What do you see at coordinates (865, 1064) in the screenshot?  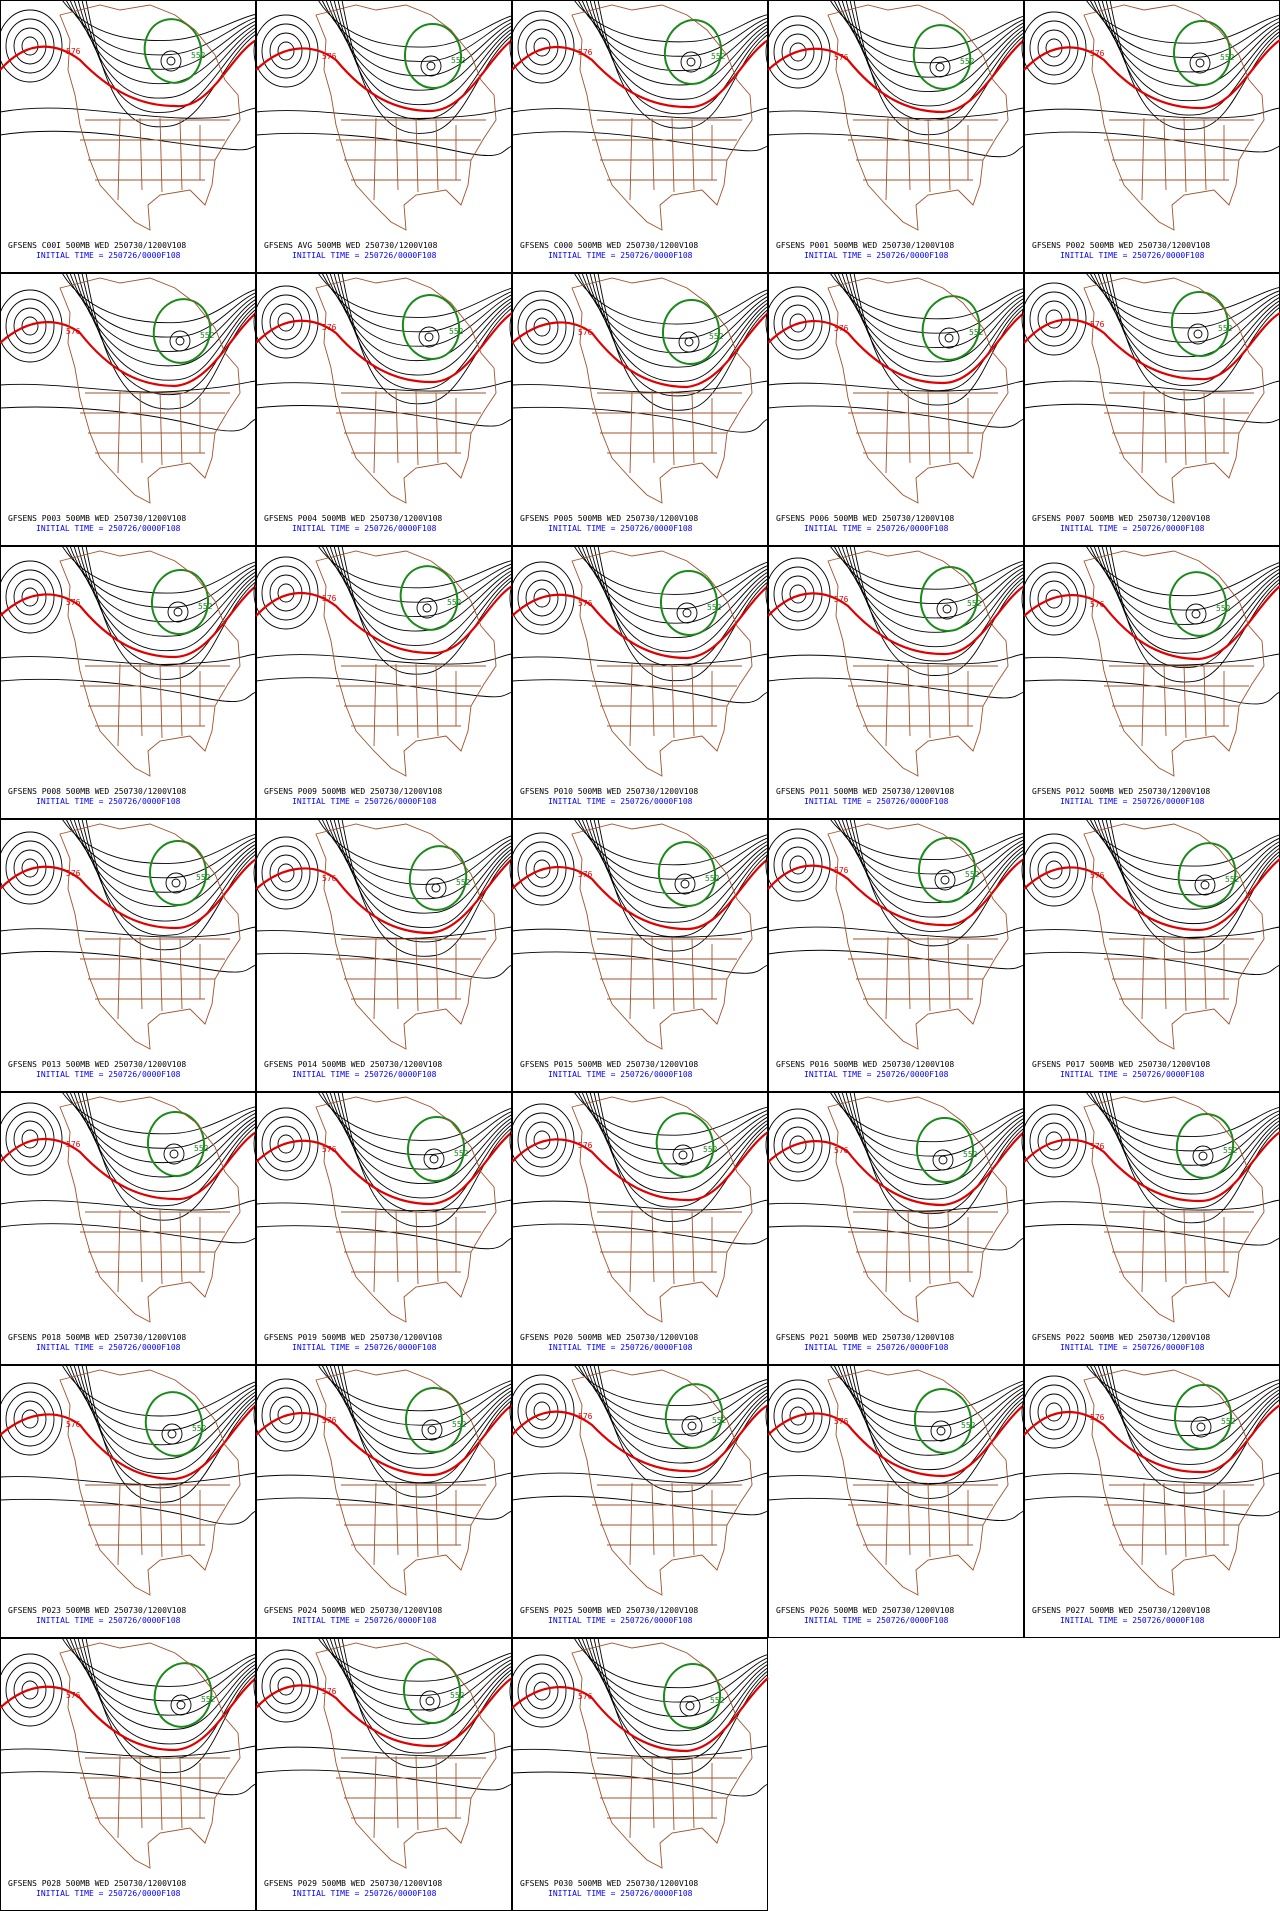 I see `panel-title: GFSENS P016 500MB WED 250730/1200V108` at bounding box center [865, 1064].